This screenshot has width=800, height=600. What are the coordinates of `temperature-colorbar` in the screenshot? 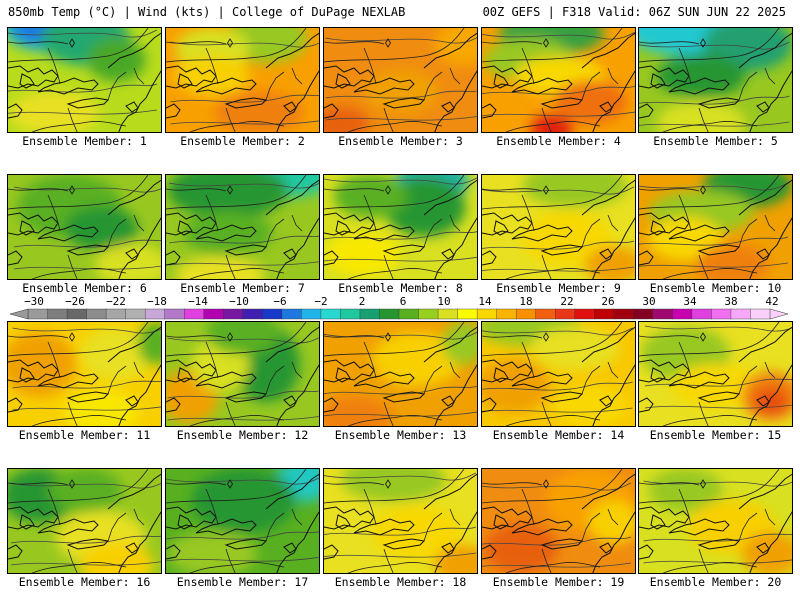 It's located at (399, 314).